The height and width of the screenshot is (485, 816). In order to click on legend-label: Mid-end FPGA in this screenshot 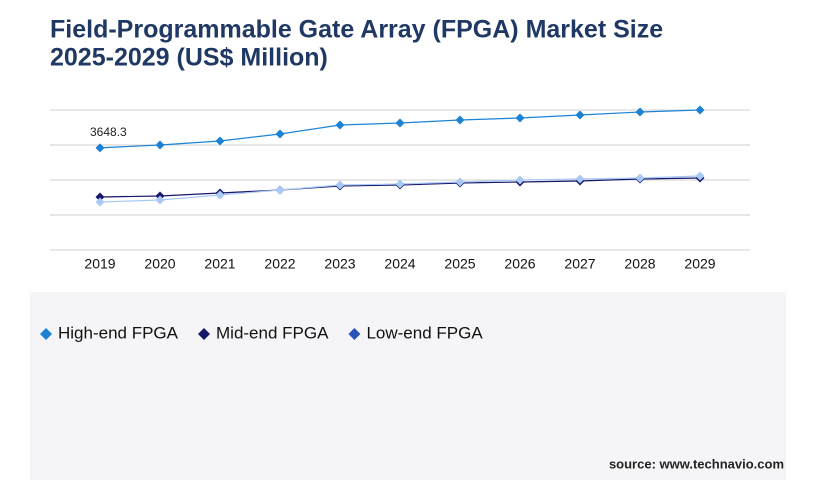, I will do `click(272, 332)`.